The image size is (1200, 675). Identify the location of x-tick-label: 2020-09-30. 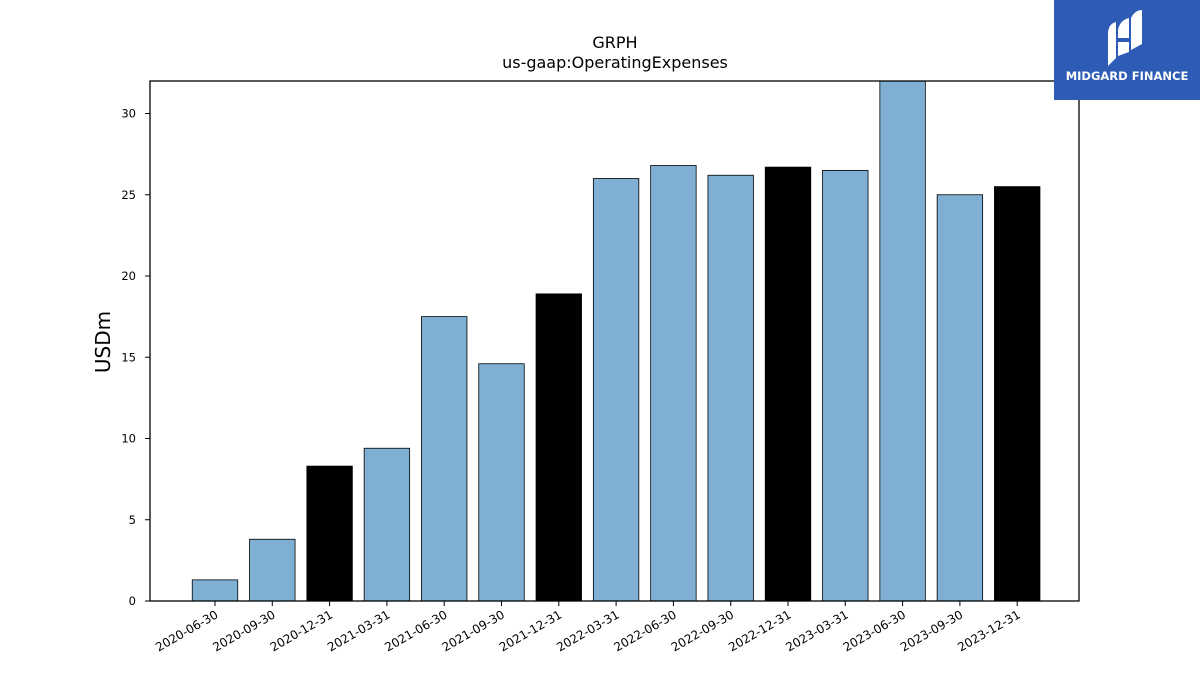
(243, 630).